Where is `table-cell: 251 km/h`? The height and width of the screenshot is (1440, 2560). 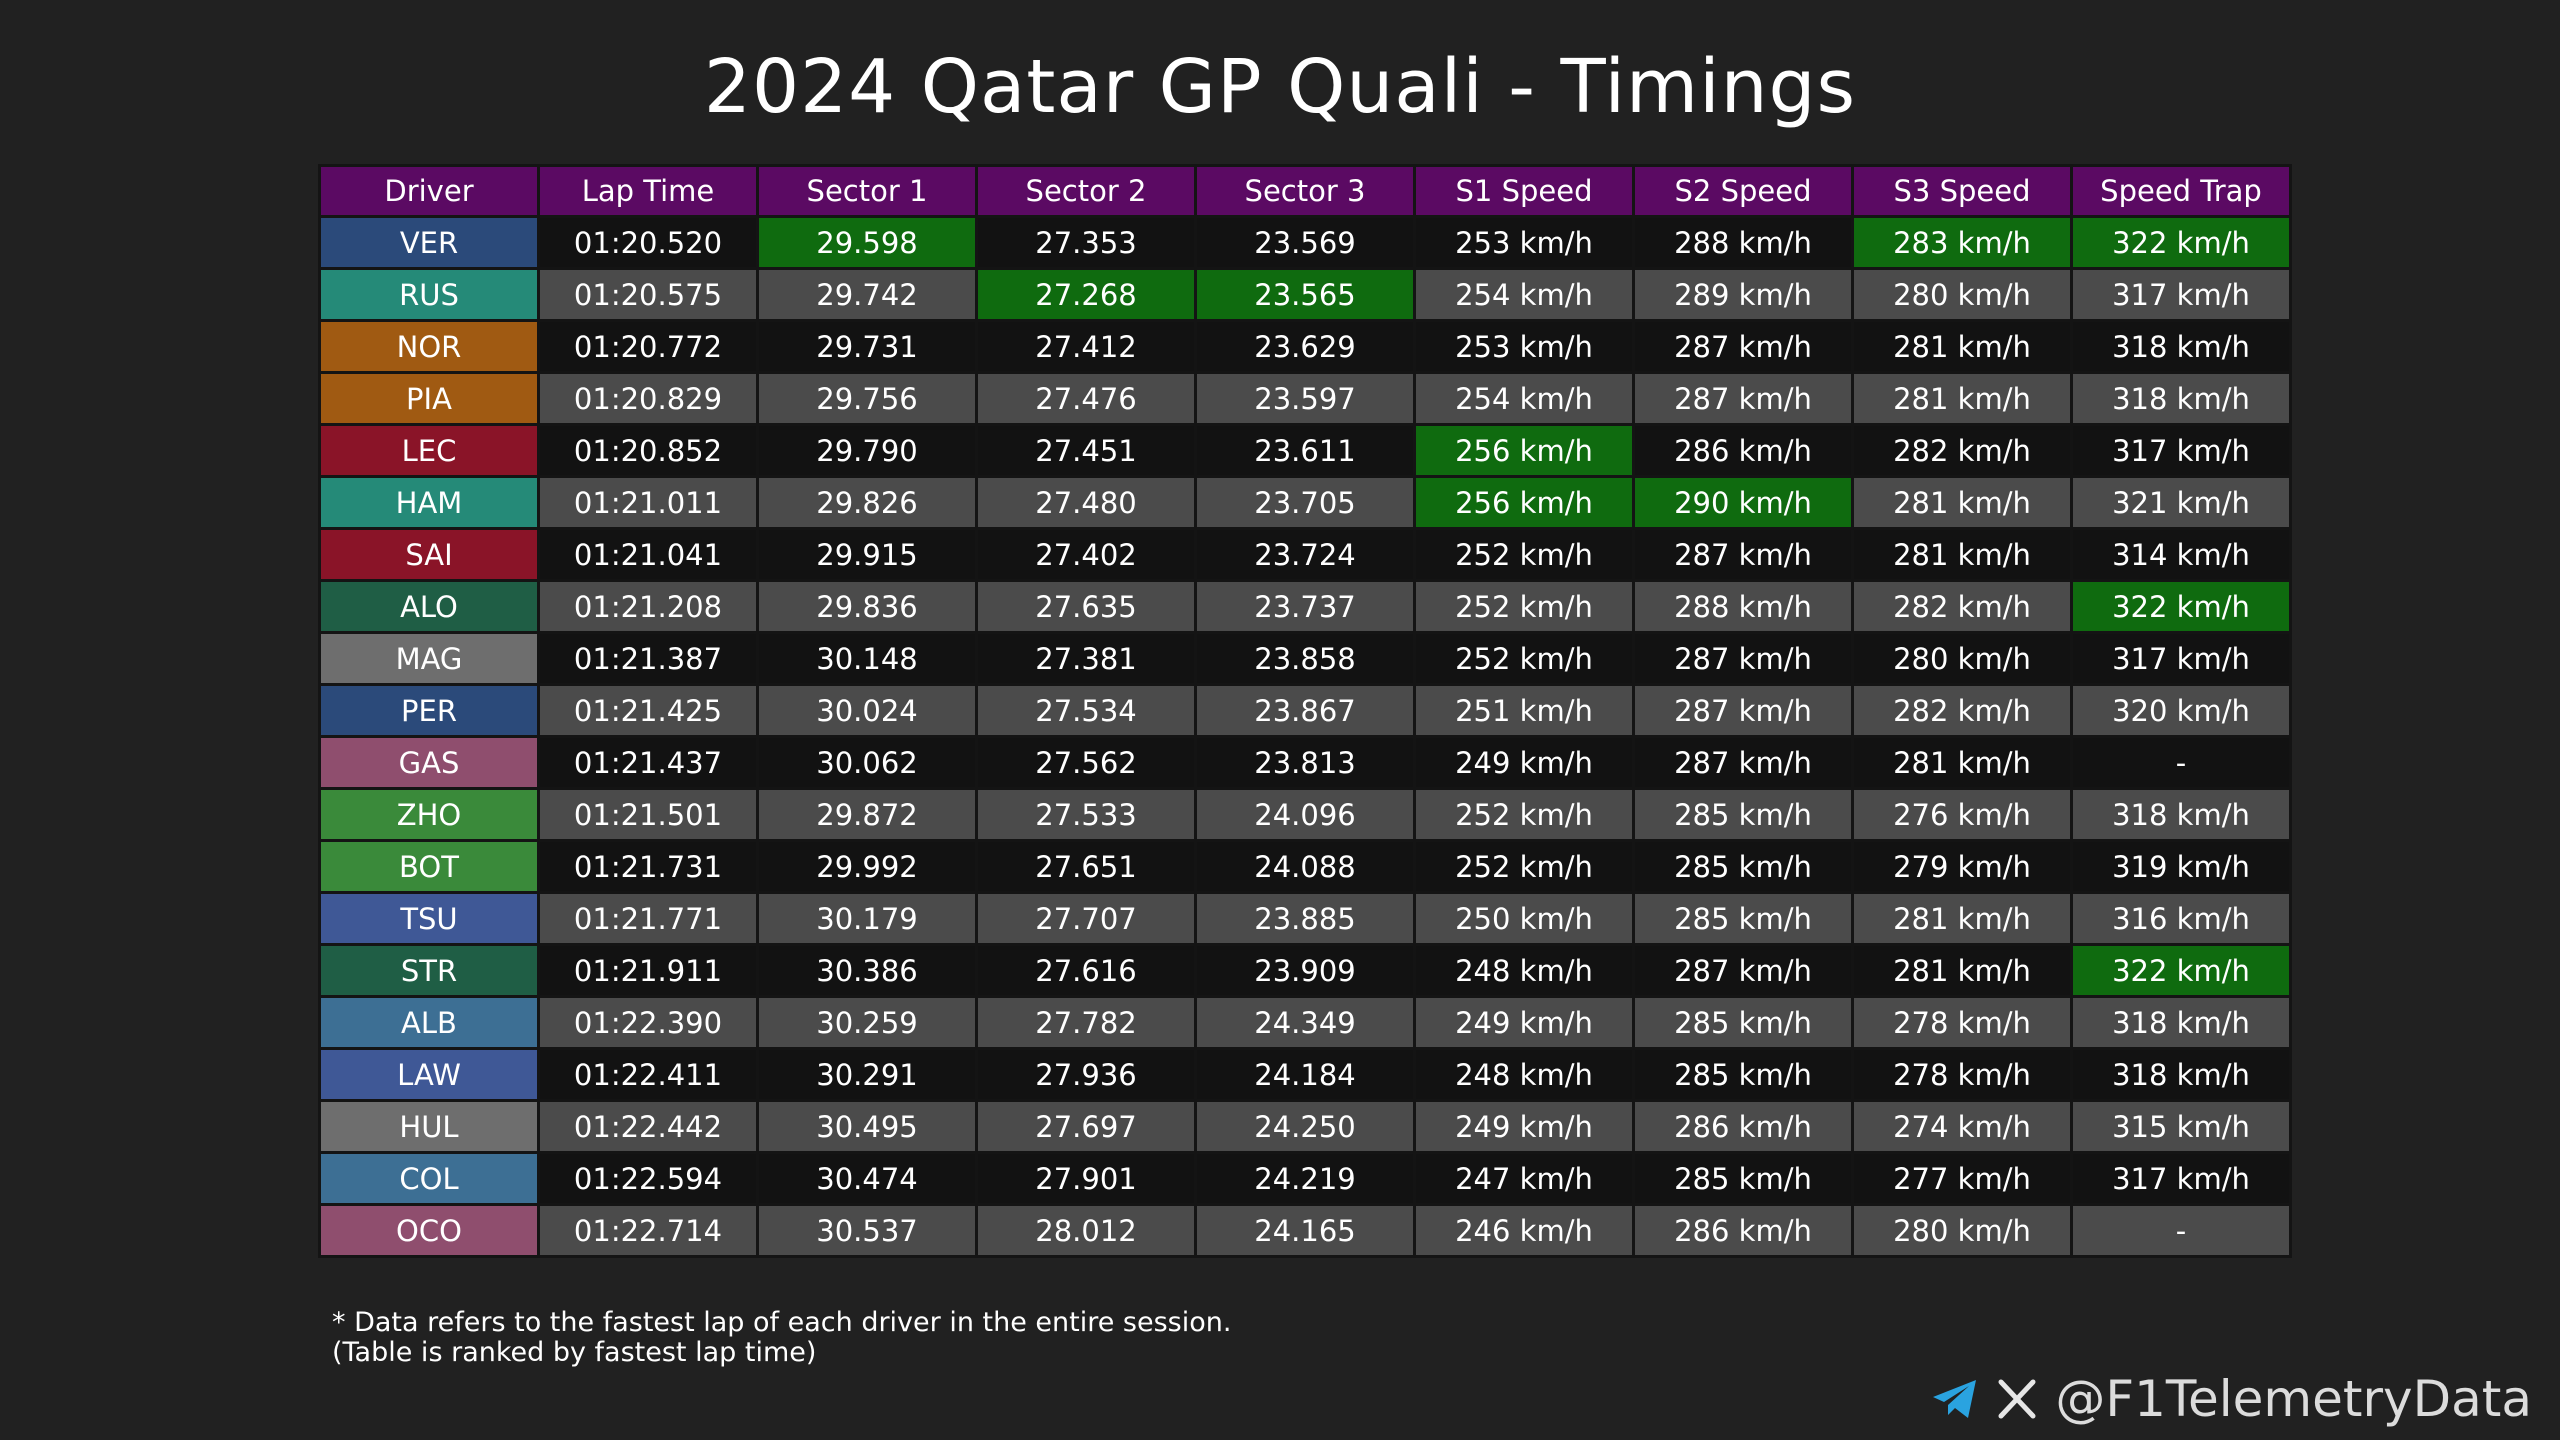
table-cell: 251 km/h is located at coordinates (1524, 710).